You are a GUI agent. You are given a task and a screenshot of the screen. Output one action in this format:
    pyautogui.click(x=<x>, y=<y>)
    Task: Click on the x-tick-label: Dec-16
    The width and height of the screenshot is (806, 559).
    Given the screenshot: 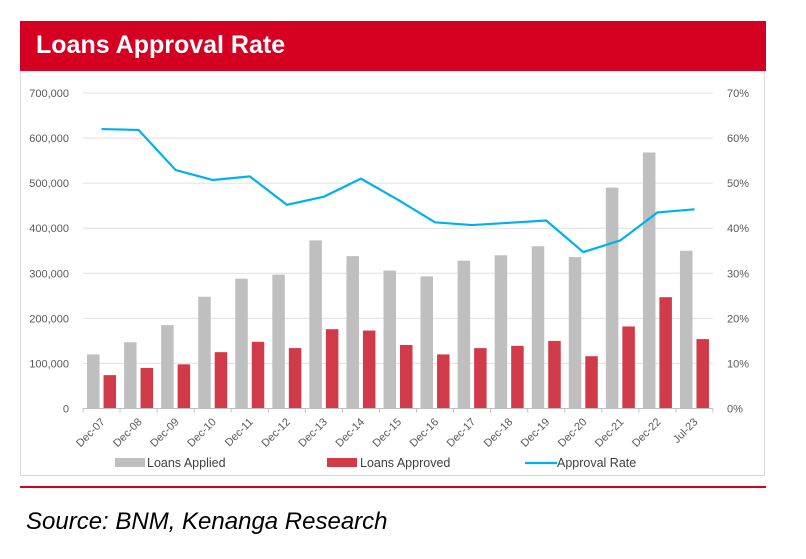 What is the action you would take?
    pyautogui.click(x=425, y=433)
    